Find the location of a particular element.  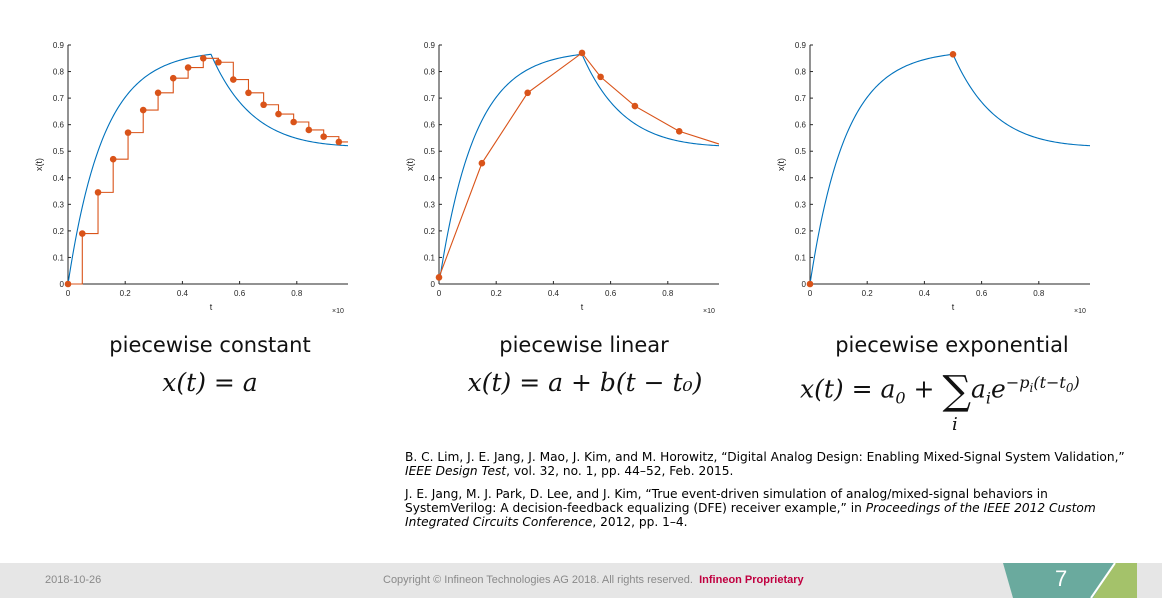

caption-constant: piecewise constant is located at coordinates (210, 345).